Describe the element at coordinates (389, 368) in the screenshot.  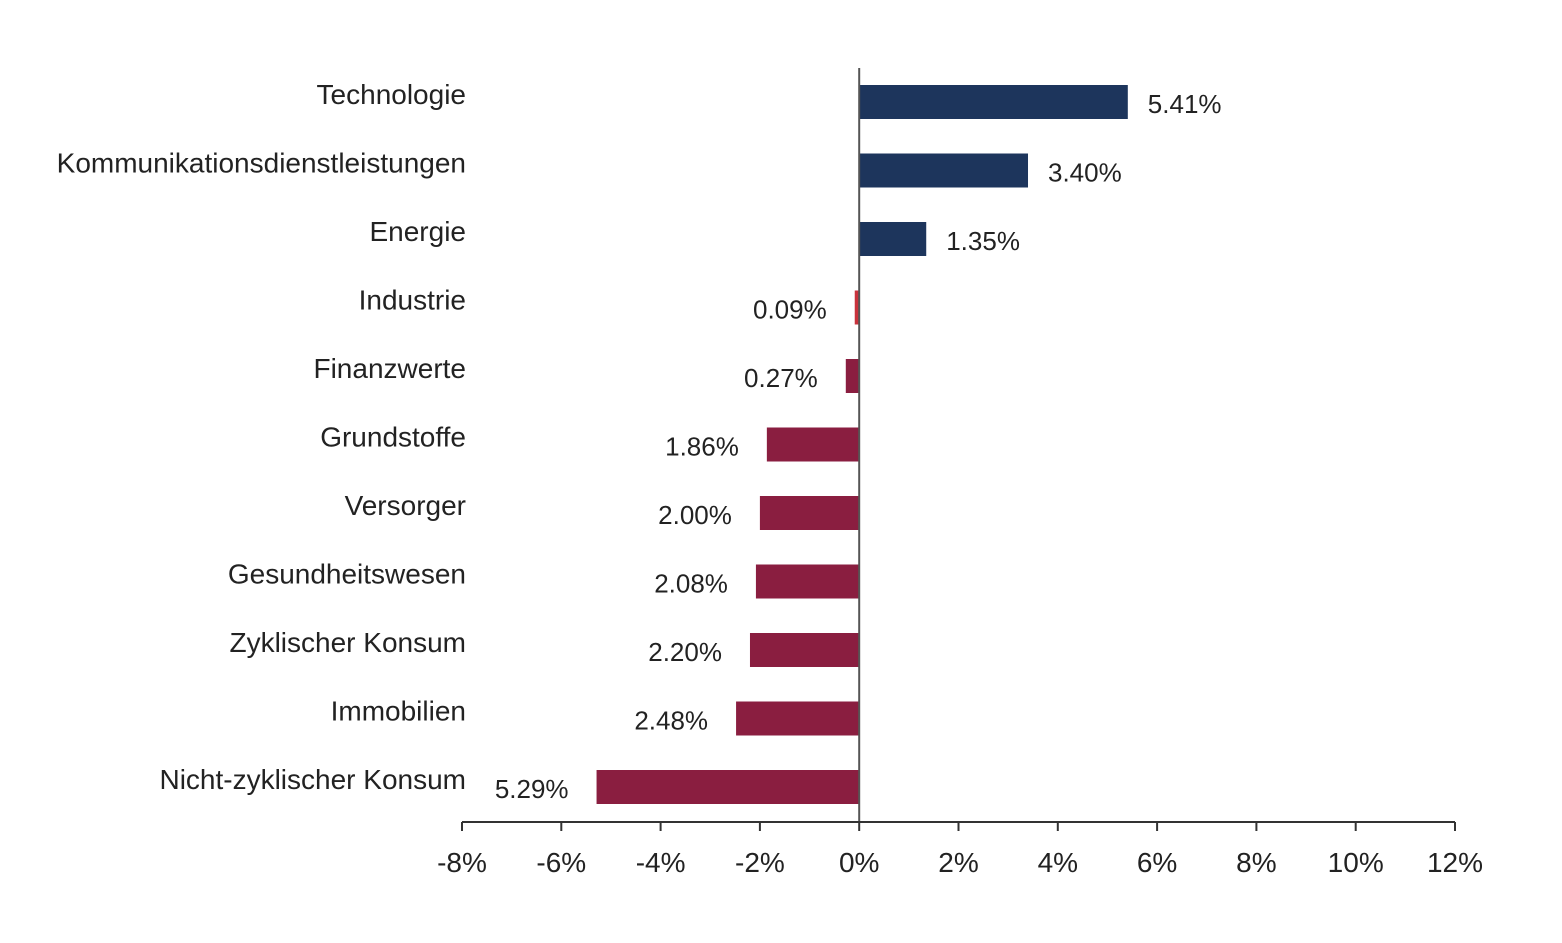
I see `category-label: Finanzwerte` at that location.